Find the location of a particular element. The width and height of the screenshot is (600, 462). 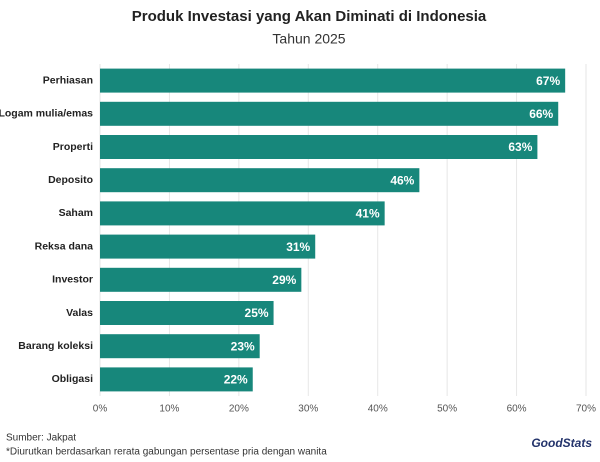

y-tick-label: Obligasi is located at coordinates (73, 379).